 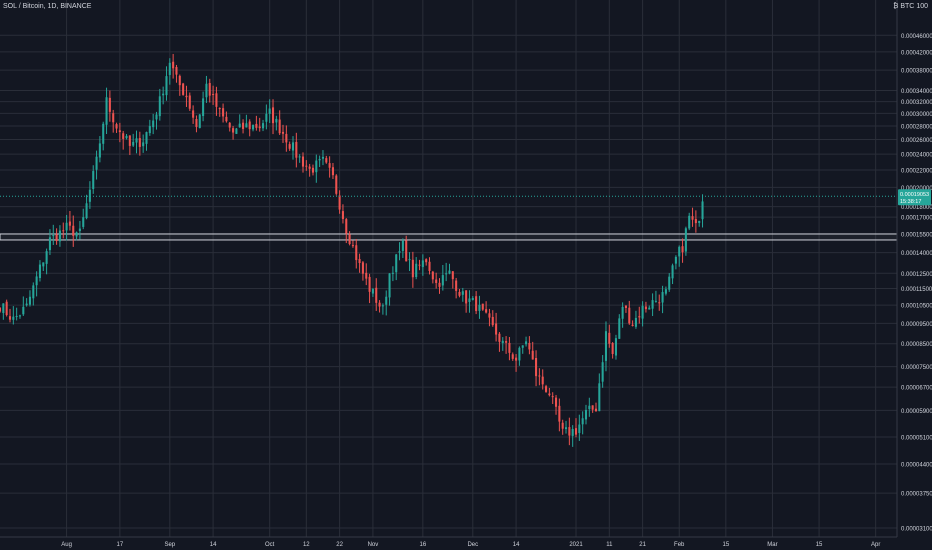 I want to click on time-tick-label: 2021, so click(x=576, y=545).